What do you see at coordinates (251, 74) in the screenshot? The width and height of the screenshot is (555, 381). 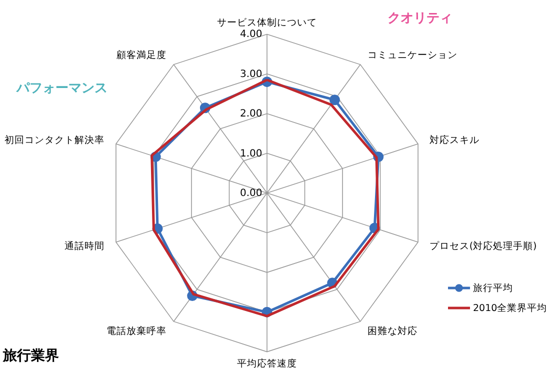 I see `y-tick-label: 3.00` at bounding box center [251, 74].